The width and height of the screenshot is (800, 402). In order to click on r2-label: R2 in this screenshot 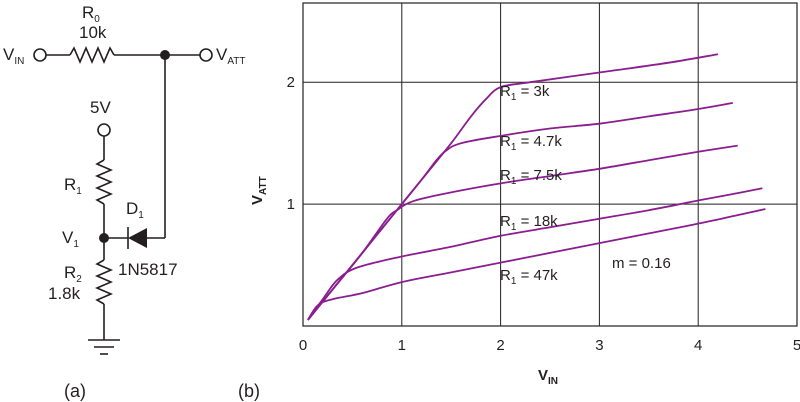, I will do `click(73, 274)`.